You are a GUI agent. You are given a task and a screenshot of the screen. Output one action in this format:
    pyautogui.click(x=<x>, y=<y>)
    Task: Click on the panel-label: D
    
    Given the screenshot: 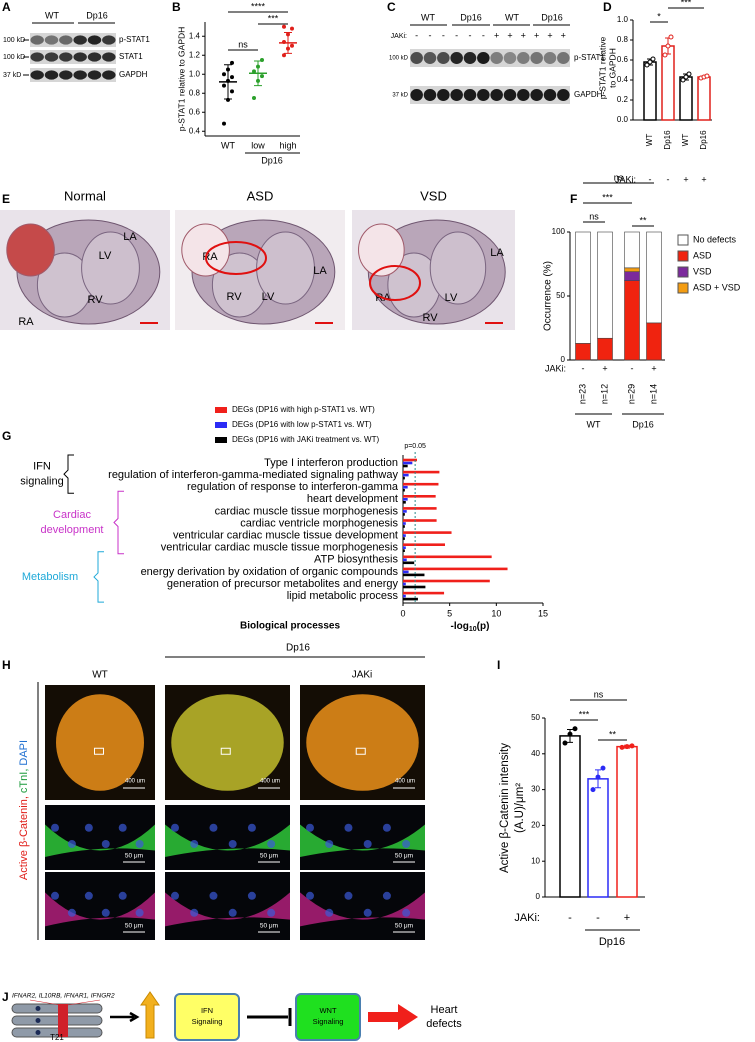 What is the action you would take?
    pyautogui.click(x=607, y=7)
    